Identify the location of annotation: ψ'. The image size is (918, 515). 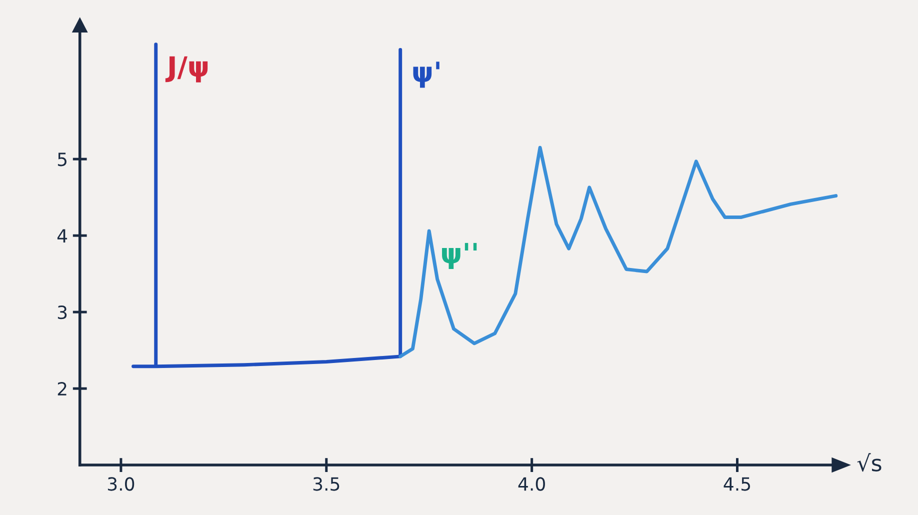
(426, 75).